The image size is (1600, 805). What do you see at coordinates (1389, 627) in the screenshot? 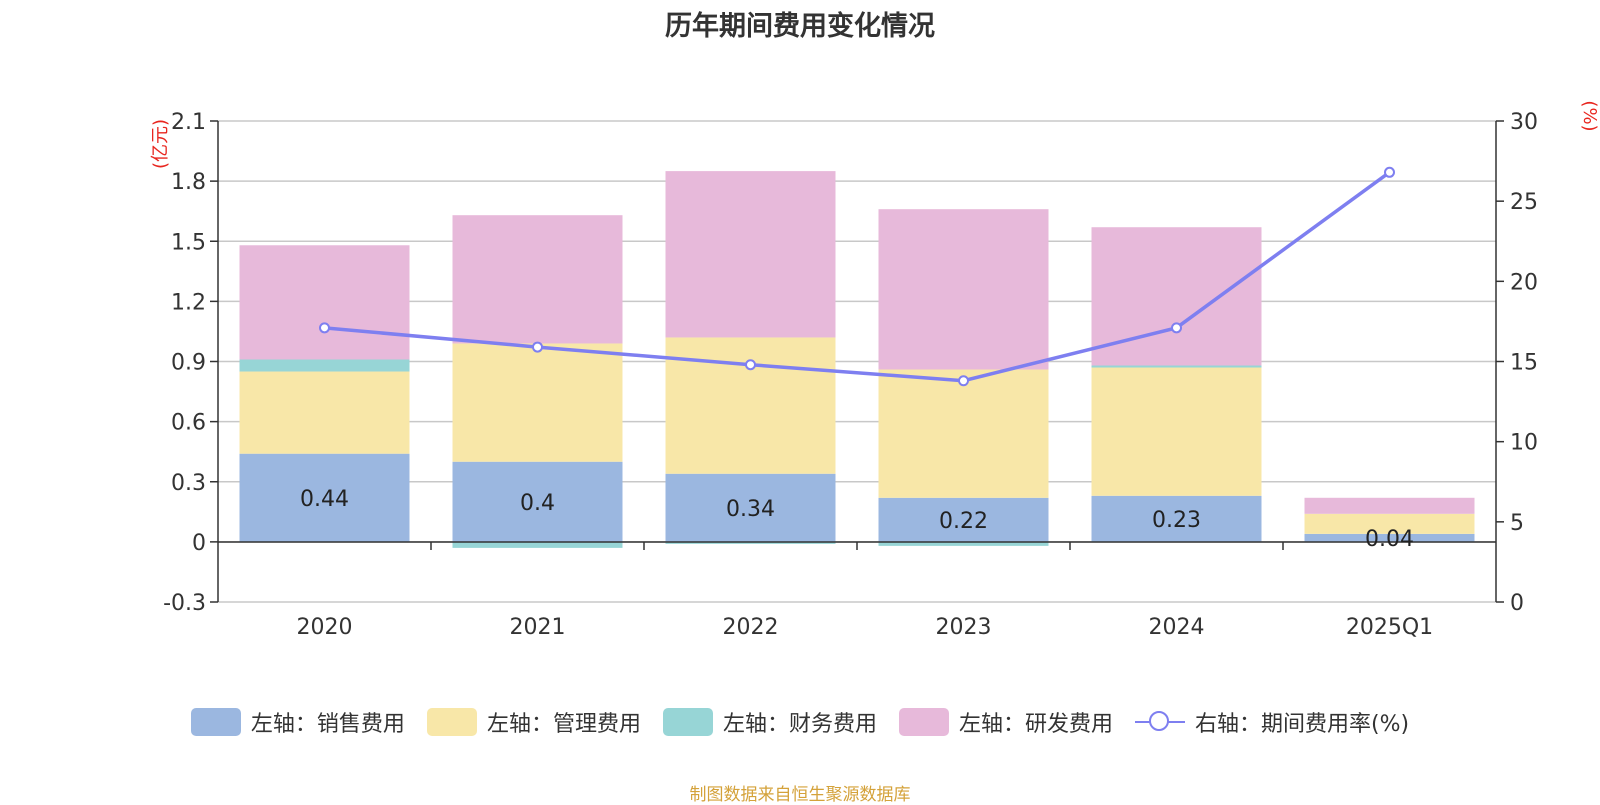
I see `x-tick-label: 2025Q1` at bounding box center [1389, 627].